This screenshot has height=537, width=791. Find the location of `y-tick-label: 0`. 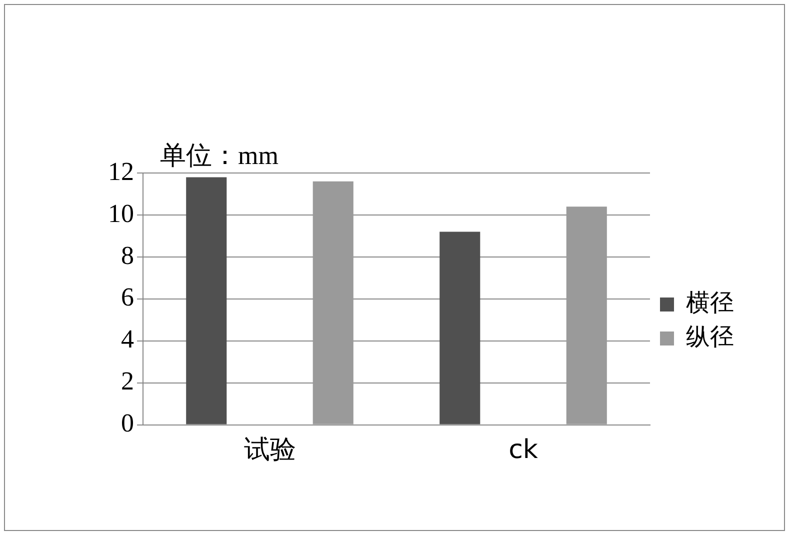

y-tick-label: 0 is located at coordinates (127, 423).